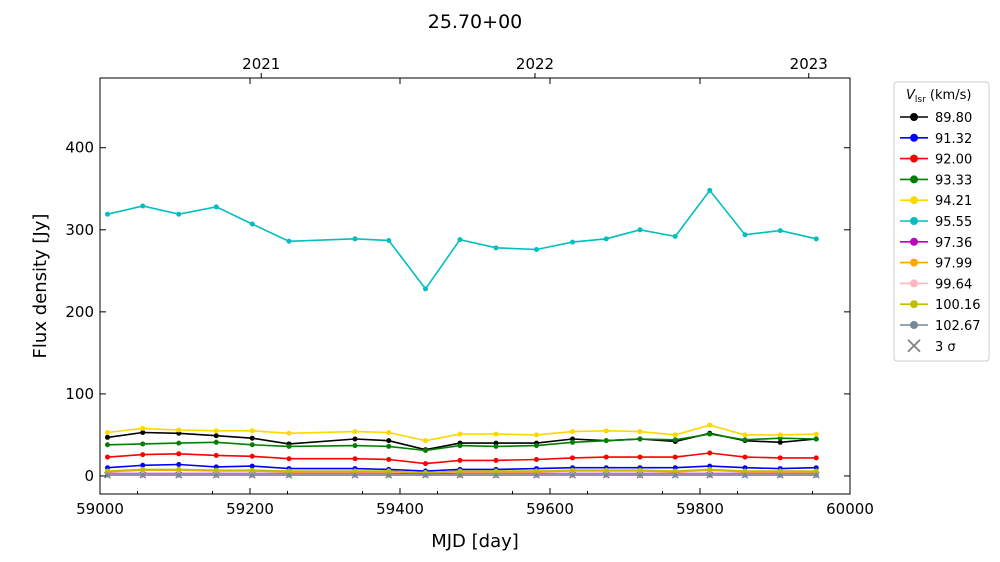  I want to click on y-axis-title: Flux density [Jy], so click(40, 286).